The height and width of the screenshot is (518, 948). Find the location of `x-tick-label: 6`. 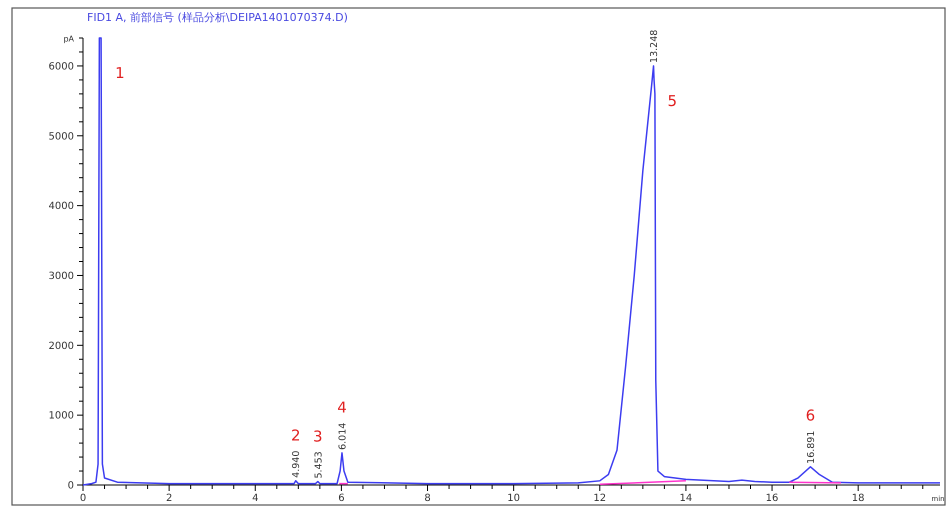

x-tick-label: 6 is located at coordinates (341, 498).